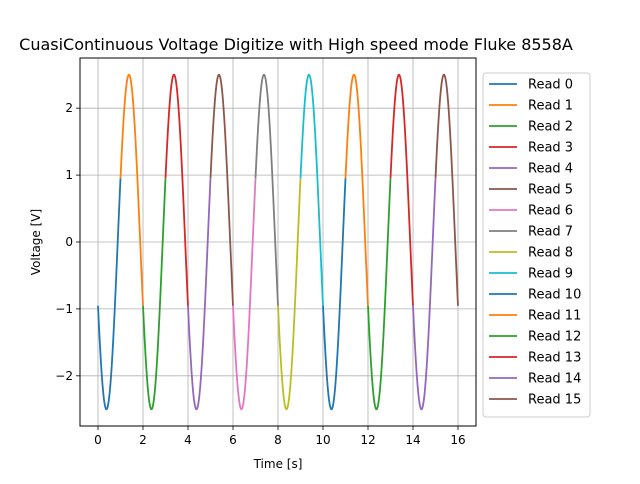 The width and height of the screenshot is (640, 484). I want to click on legend-label: Read 2, so click(550, 127).